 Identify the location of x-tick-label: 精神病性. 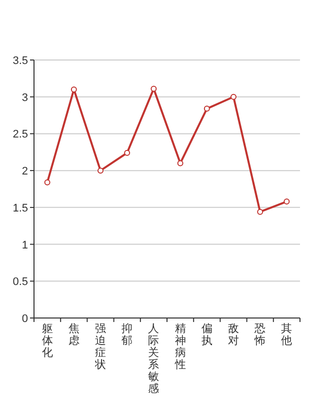
(180, 347).